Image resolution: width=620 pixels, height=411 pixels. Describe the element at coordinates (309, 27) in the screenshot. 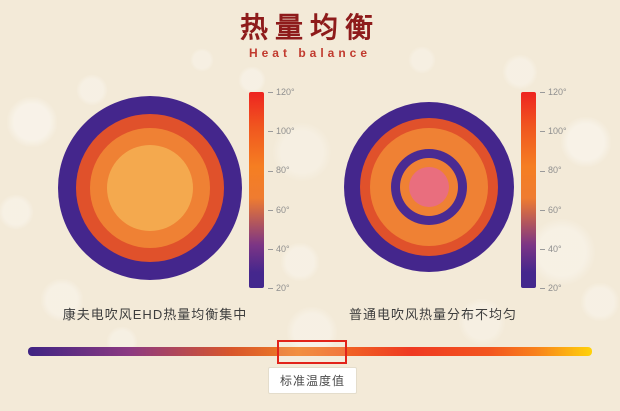

I see `page-title: 热量均衡` at that location.